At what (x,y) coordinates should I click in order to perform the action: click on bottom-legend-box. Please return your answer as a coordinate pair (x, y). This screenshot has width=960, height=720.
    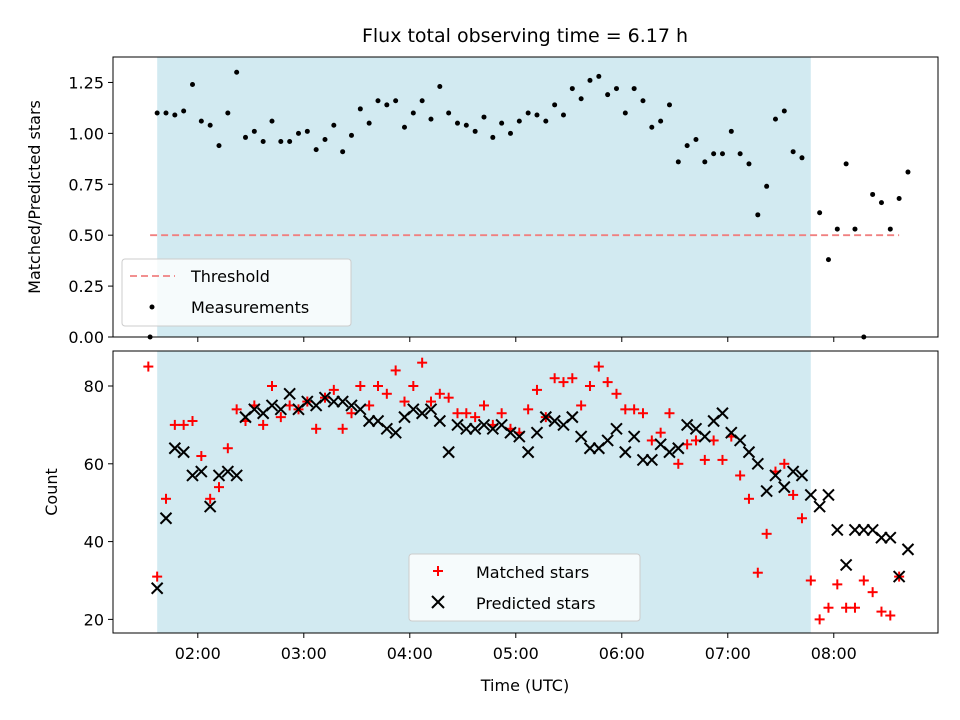
    Looking at the image, I should click on (524, 587).